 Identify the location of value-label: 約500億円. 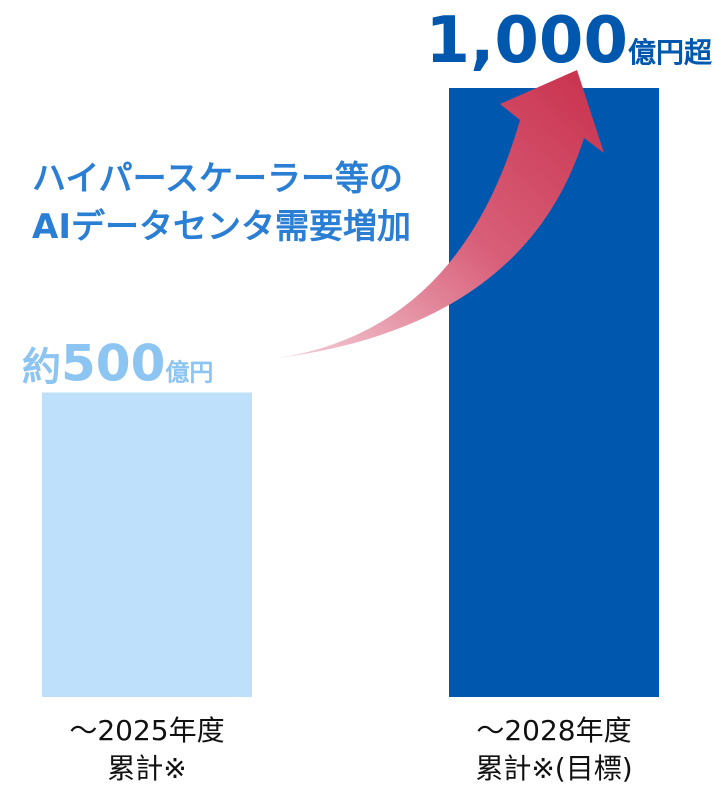
(117, 364).